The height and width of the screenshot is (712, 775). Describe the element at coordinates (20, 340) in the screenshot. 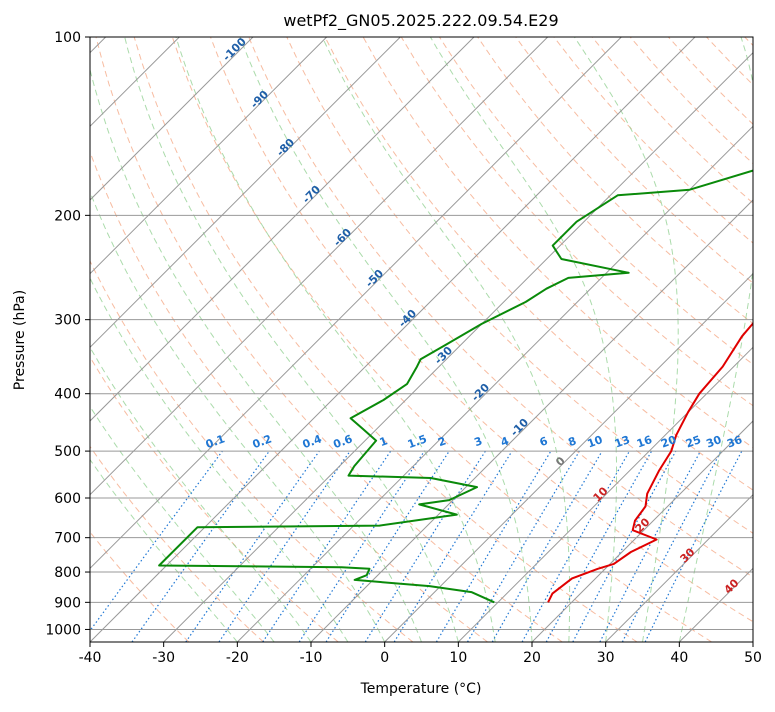

I see `y-axis-label: Pressure (hPa)` at that location.